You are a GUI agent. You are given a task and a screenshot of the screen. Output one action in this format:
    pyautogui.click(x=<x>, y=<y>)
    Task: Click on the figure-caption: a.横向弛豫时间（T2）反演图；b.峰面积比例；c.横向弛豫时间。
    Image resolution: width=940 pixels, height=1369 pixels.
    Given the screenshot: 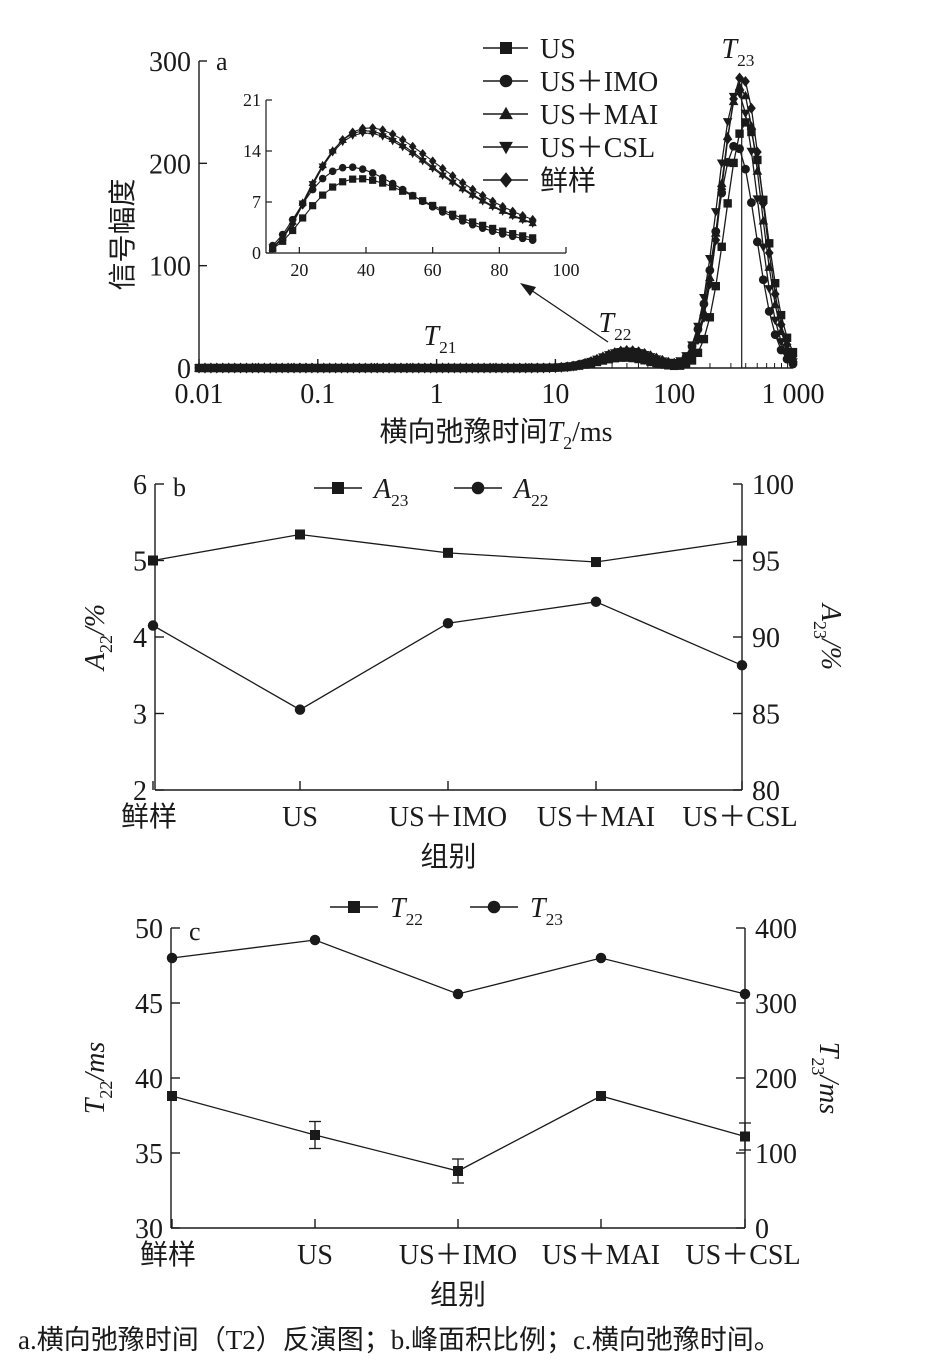 What is the action you would take?
    pyautogui.click(x=399, y=1340)
    